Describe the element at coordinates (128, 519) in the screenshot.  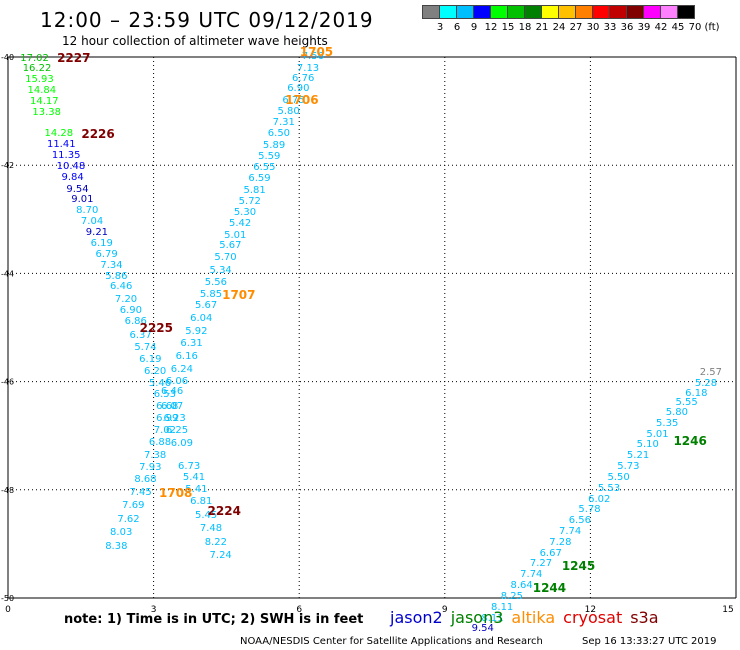
I see `wave-height-value: 7.62` at that location.